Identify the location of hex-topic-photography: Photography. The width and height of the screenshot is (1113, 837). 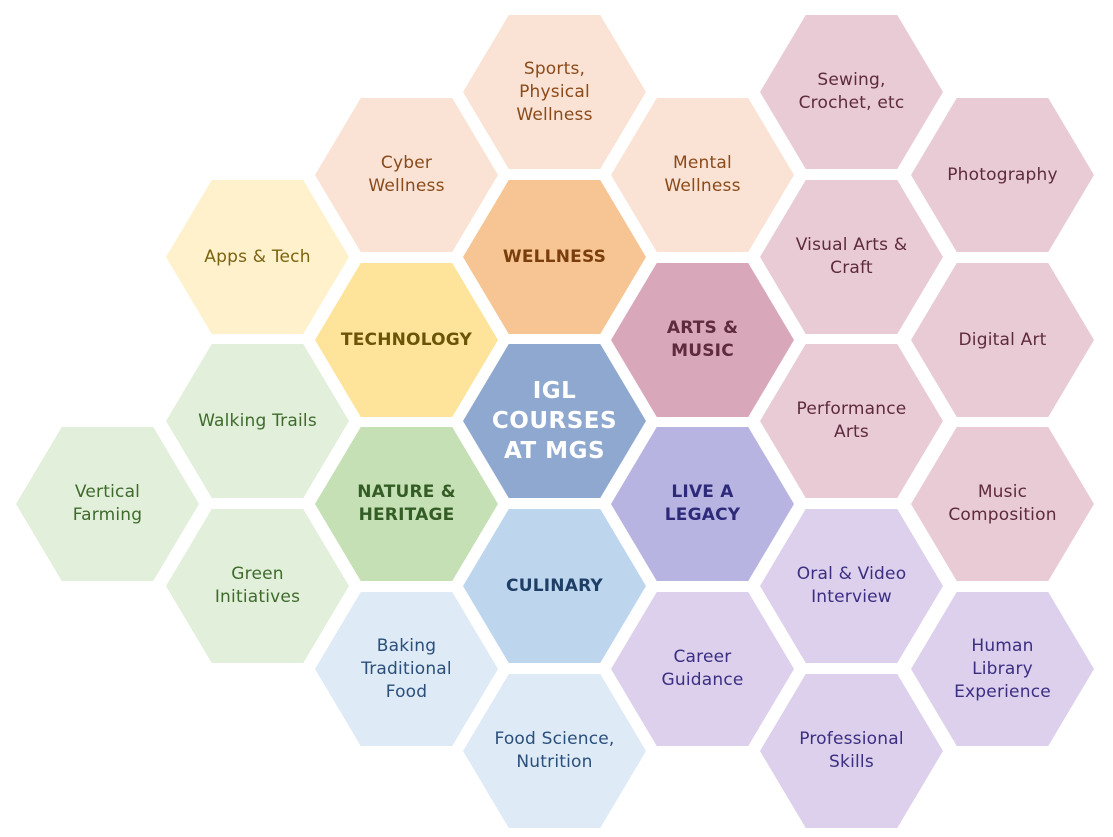
(1002, 175).